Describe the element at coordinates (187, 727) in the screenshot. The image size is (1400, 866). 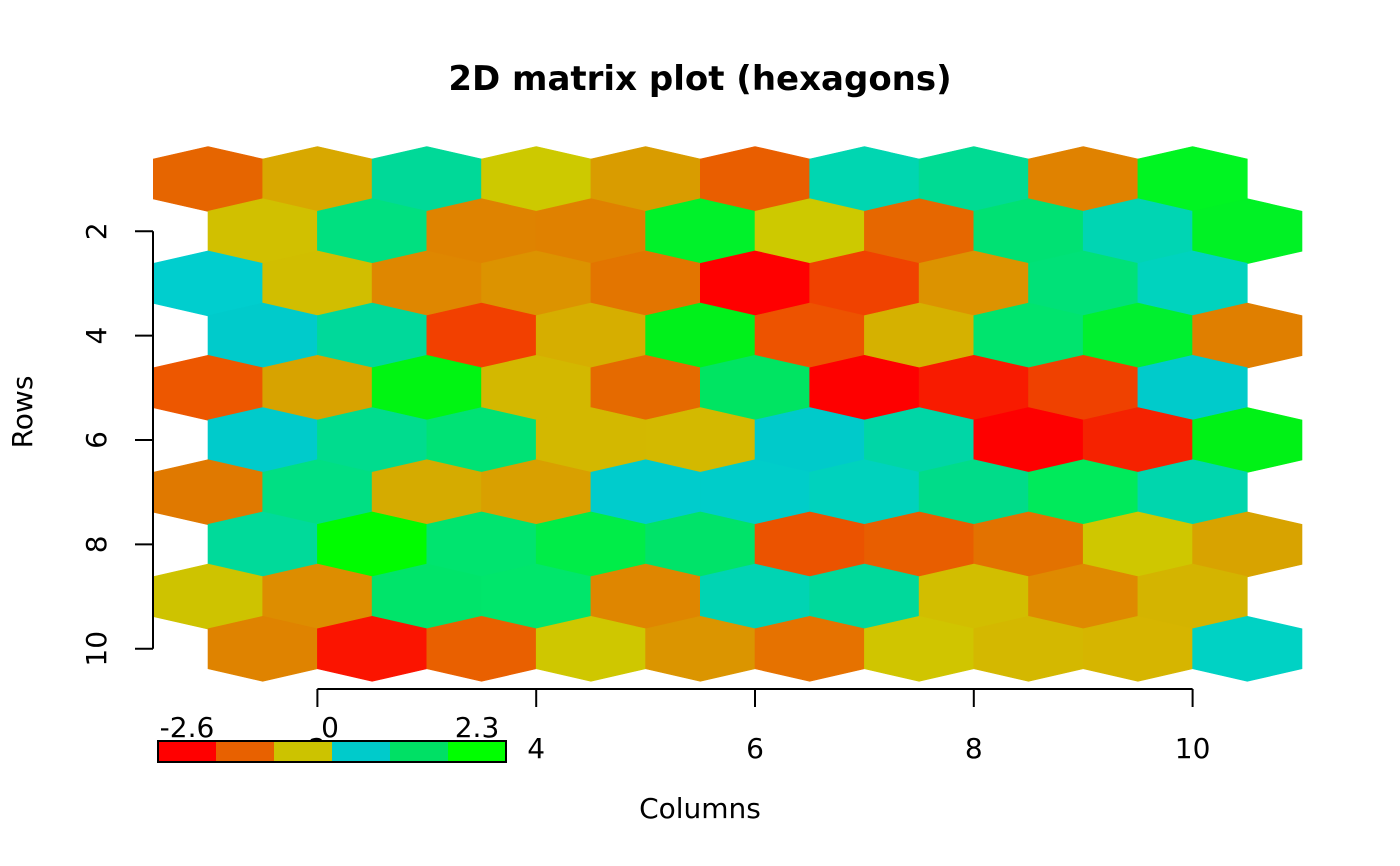
I see `legend-min-label: -2.6` at that location.